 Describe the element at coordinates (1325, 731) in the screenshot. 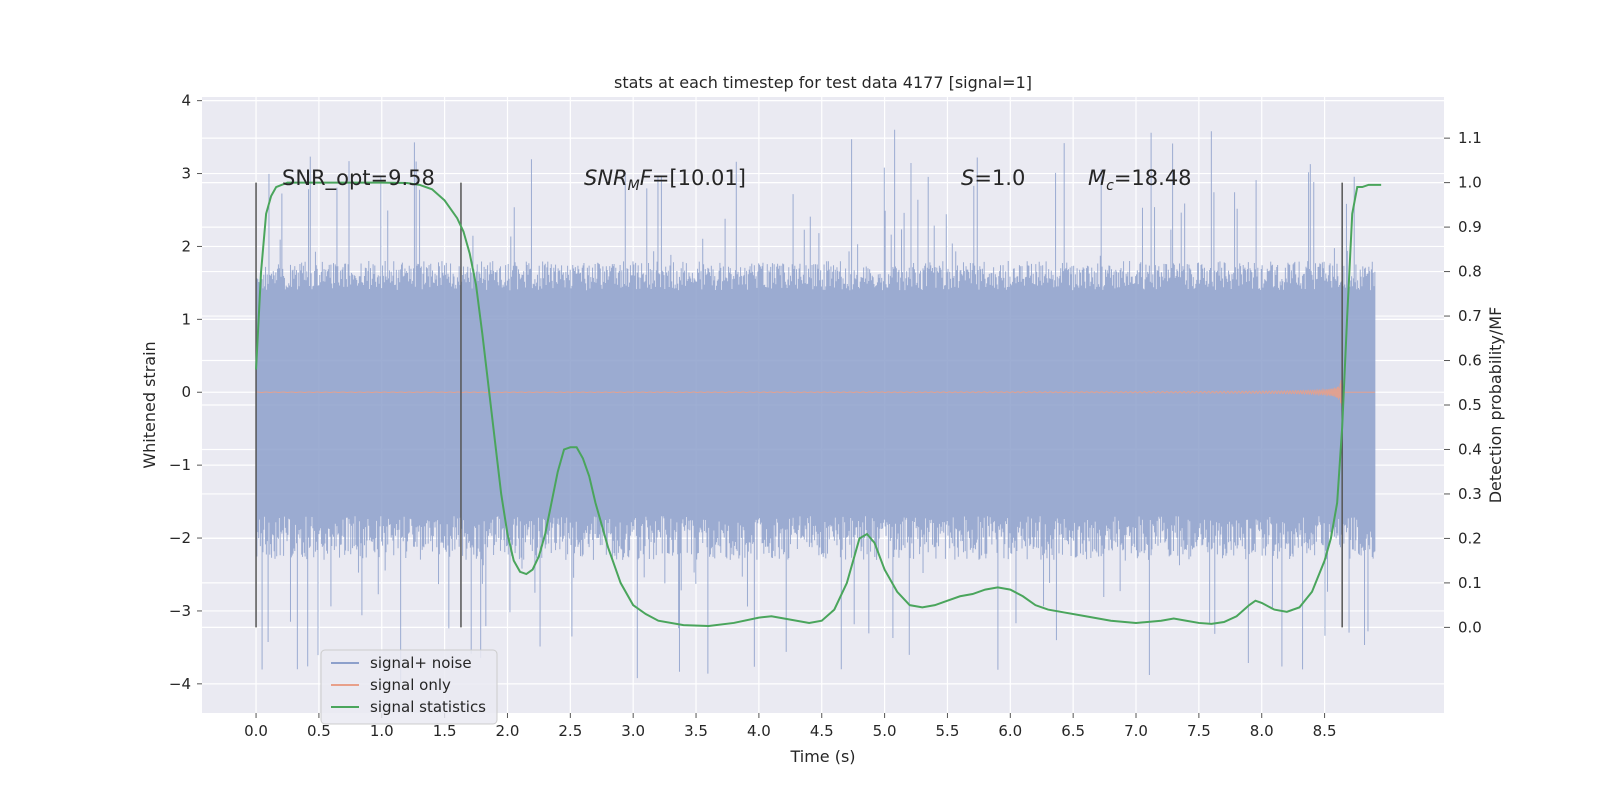

I see `x-tick-label-17: 8.5` at that location.